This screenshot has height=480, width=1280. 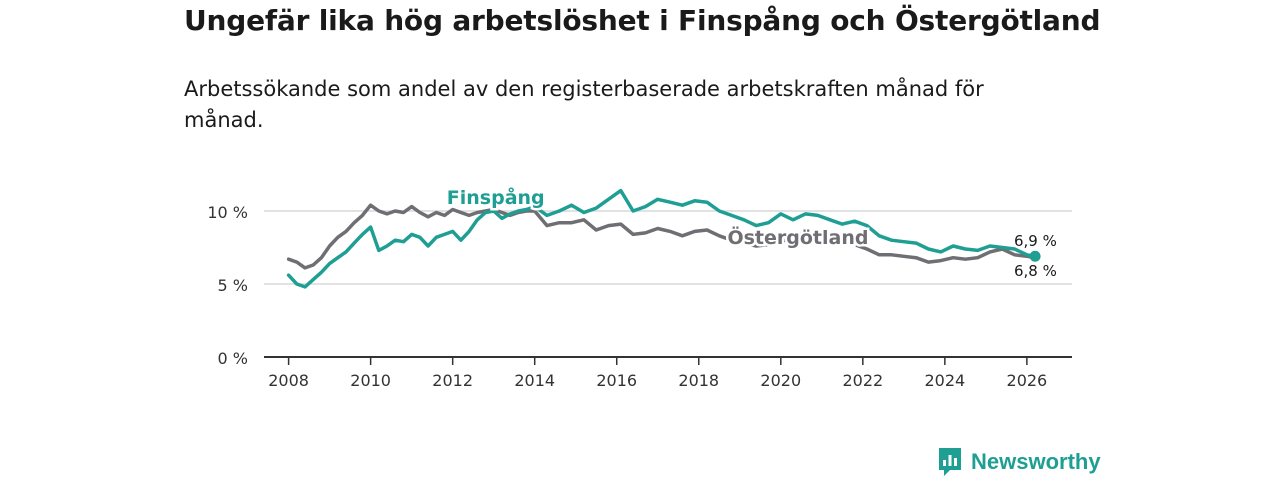 I want to click on x-tick-label: 2012, so click(x=452, y=380).